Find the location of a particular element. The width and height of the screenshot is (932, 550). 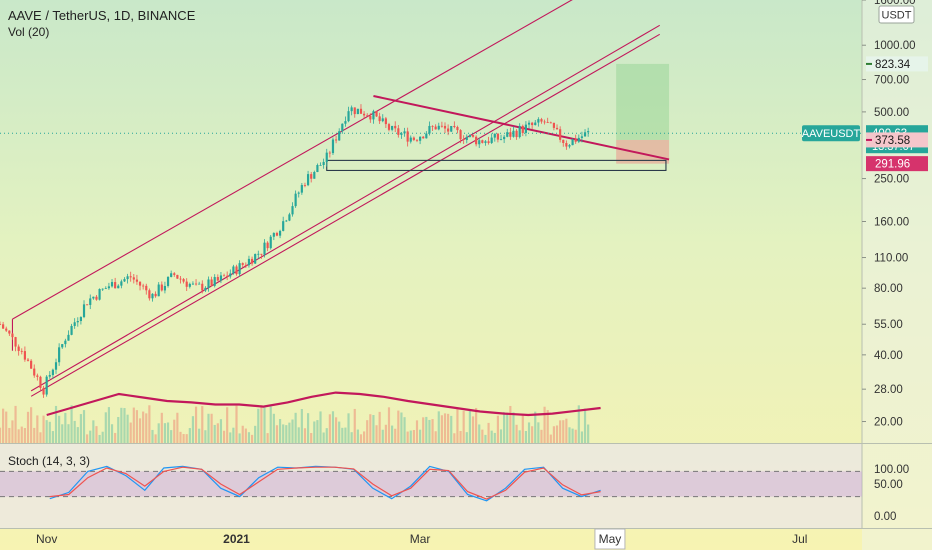

trend-line-descending-trendline is located at coordinates (521, 127).